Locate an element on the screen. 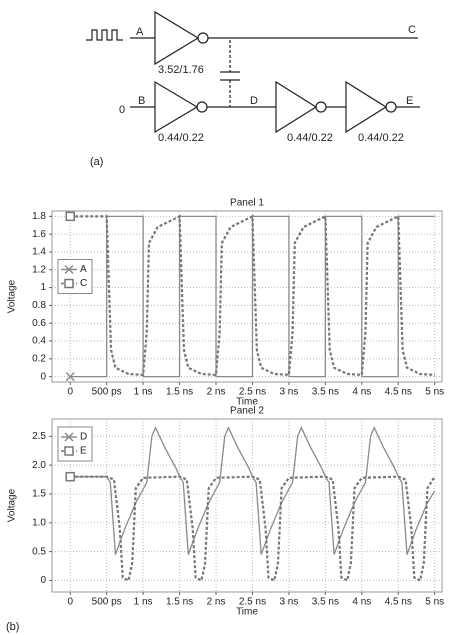 The width and height of the screenshot is (474, 635). legend-label: D is located at coordinates (83, 437).